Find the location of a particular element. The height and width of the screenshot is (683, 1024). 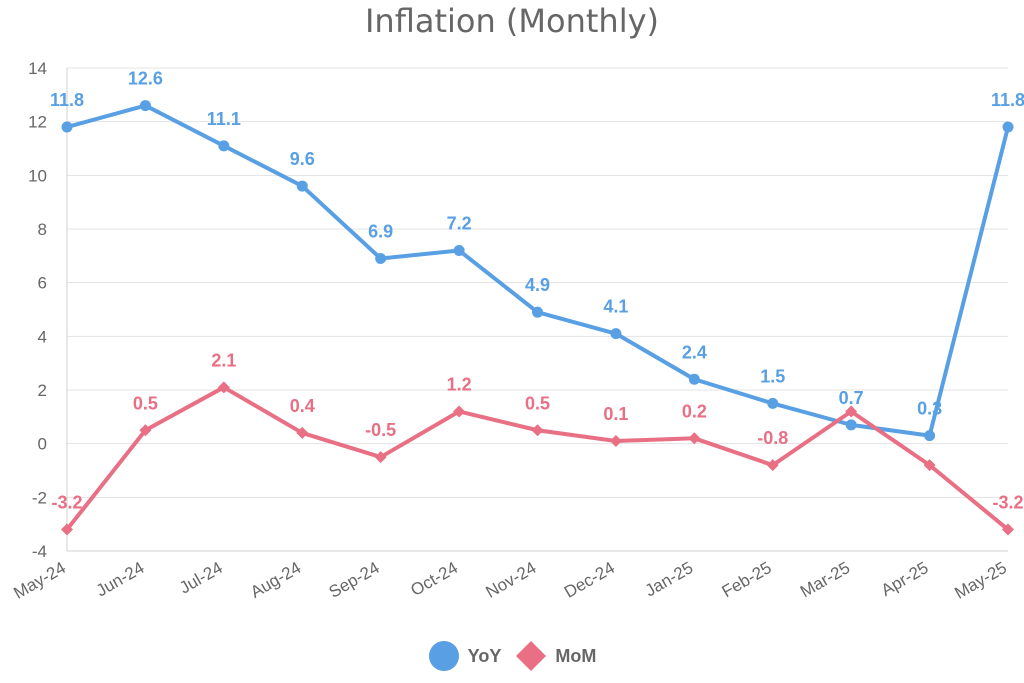

data-label: -0.8 is located at coordinates (772, 438).